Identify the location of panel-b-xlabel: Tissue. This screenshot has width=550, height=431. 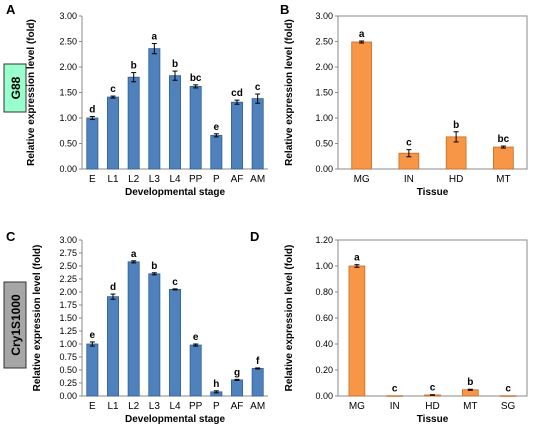
(433, 192).